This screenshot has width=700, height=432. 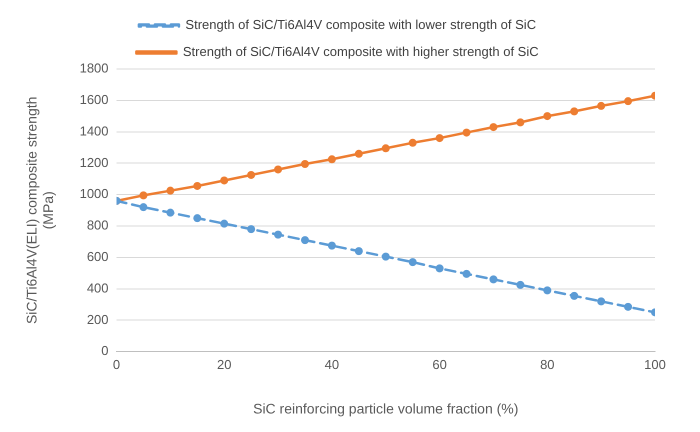 I want to click on y-tick-label: 1000, so click(x=94, y=194).